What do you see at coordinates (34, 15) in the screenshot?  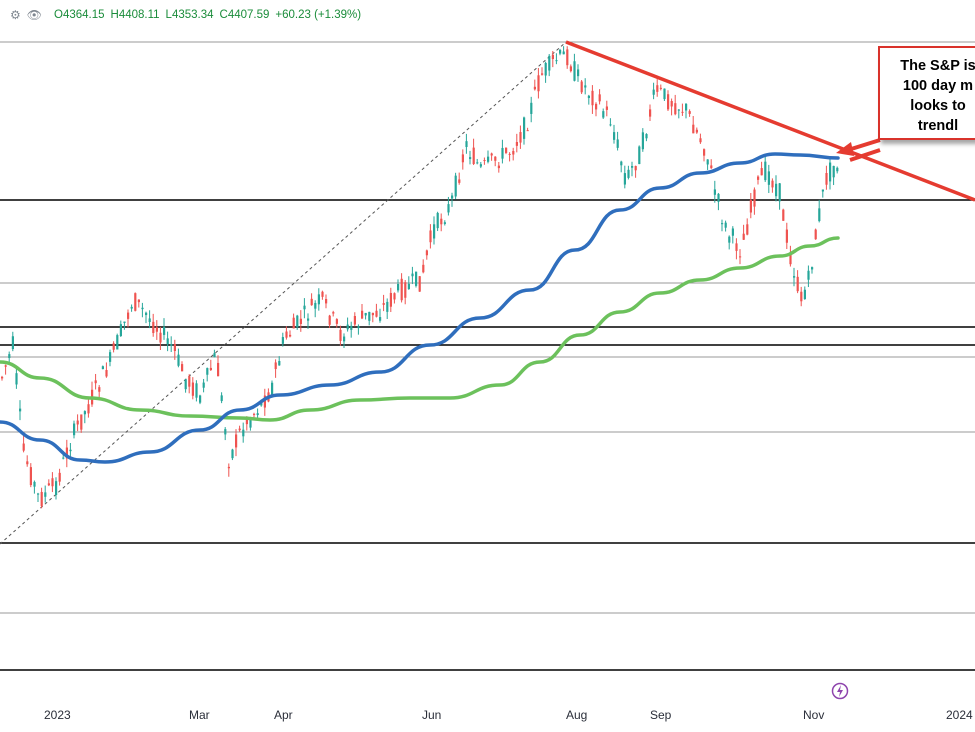 I see `eye-icon: 👁` at bounding box center [34, 15].